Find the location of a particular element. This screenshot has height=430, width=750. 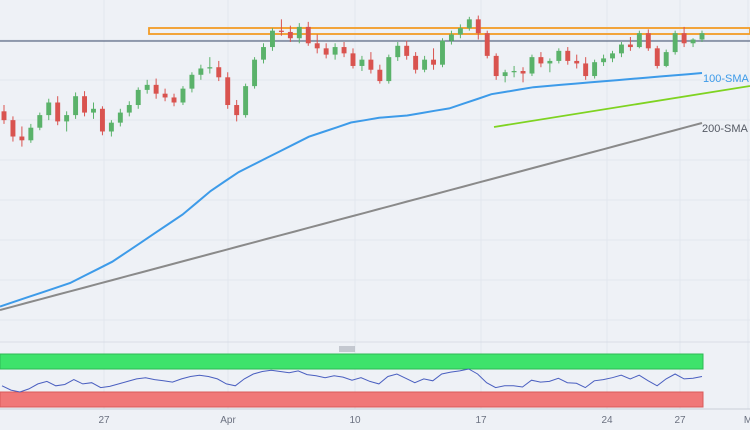

indicator-lower-zone is located at coordinates (352, 399).